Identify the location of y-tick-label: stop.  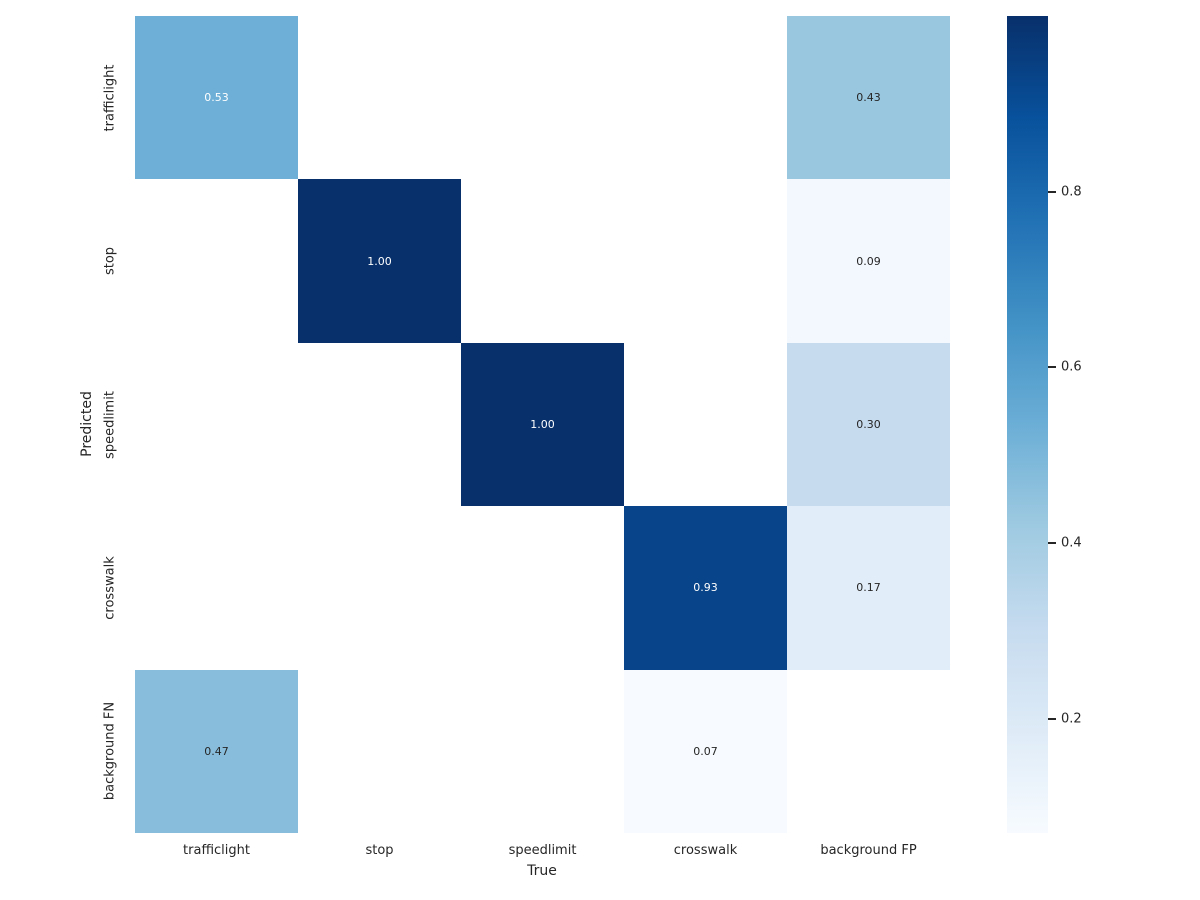
(110, 261).